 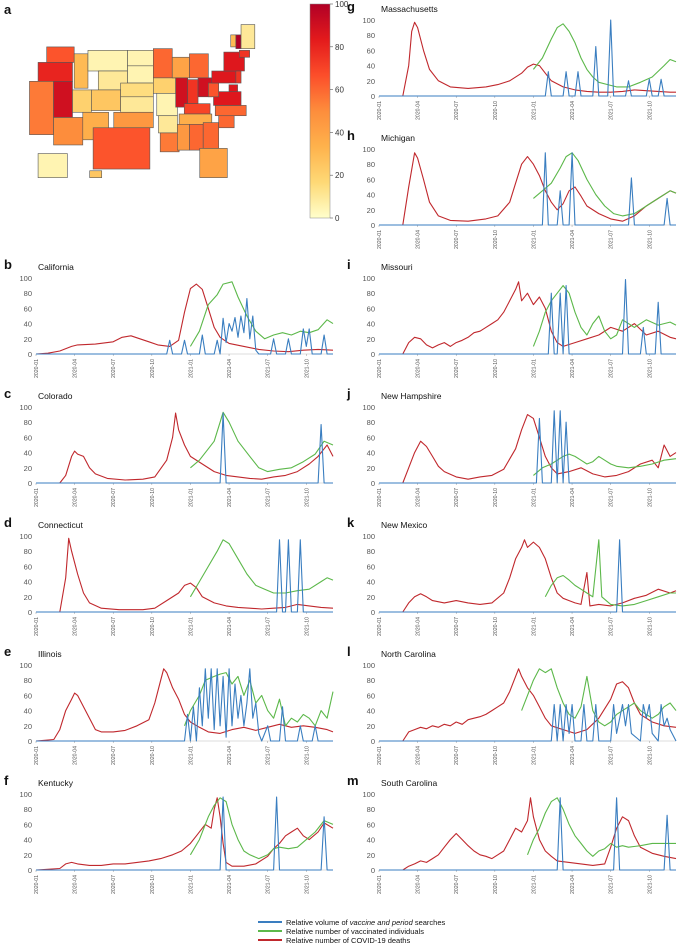 What do you see at coordinates (248, 36) in the screenshot?
I see `state-me` at bounding box center [248, 36].